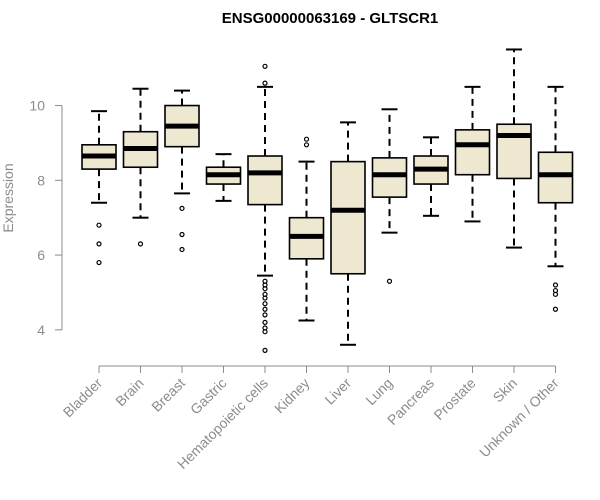 The width and height of the screenshot is (600, 500). I want to click on x-tick-label: Unknown / Other, so click(519, 418).